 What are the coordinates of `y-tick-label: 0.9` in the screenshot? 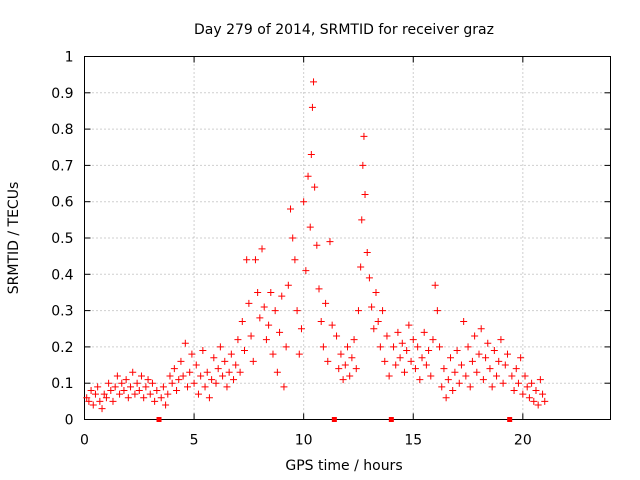 It's located at (62, 94).